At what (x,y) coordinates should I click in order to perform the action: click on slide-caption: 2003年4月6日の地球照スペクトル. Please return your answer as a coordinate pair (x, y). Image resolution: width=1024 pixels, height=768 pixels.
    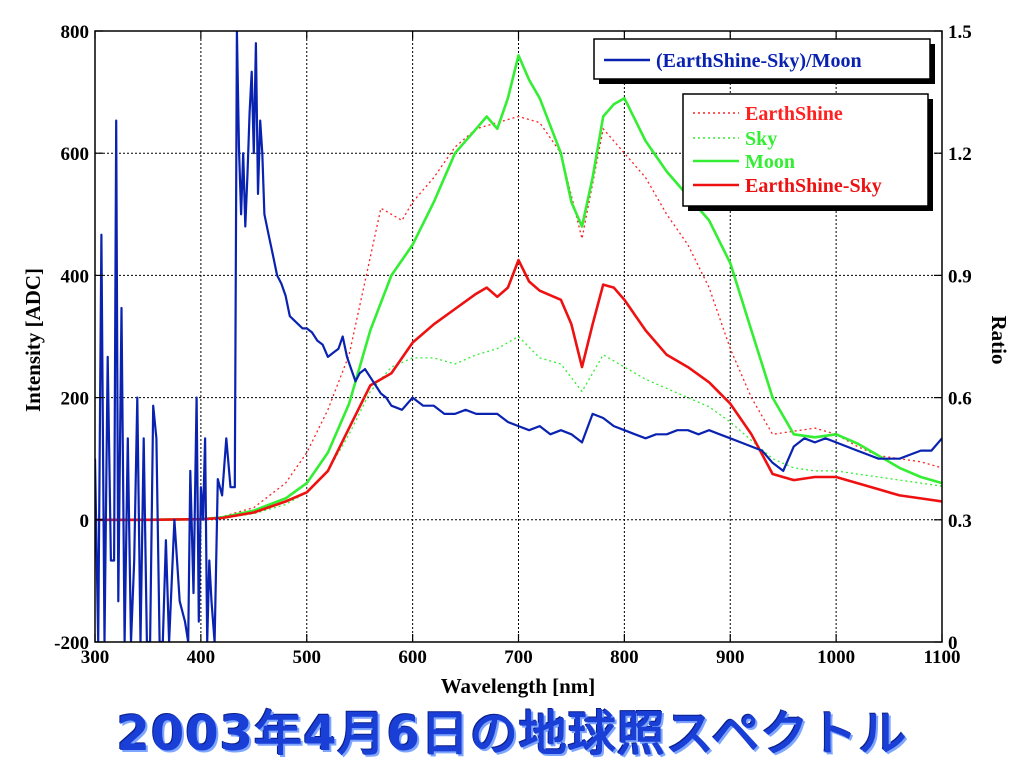
    Looking at the image, I should click on (512, 734).